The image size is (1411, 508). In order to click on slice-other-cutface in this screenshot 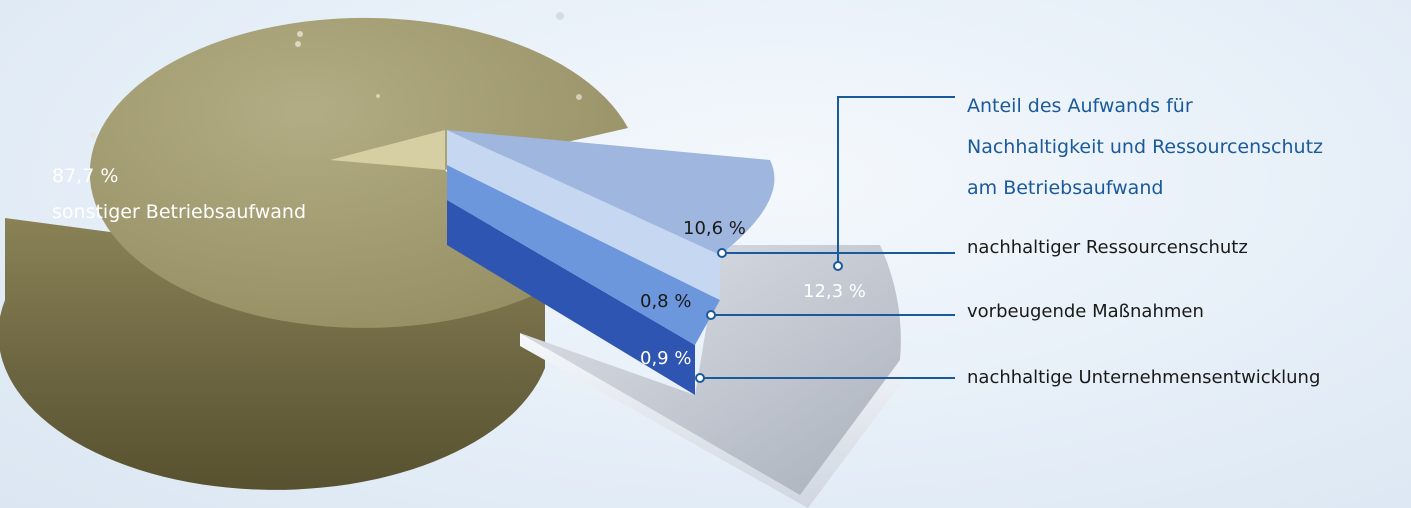, I will do `click(387, 150)`.